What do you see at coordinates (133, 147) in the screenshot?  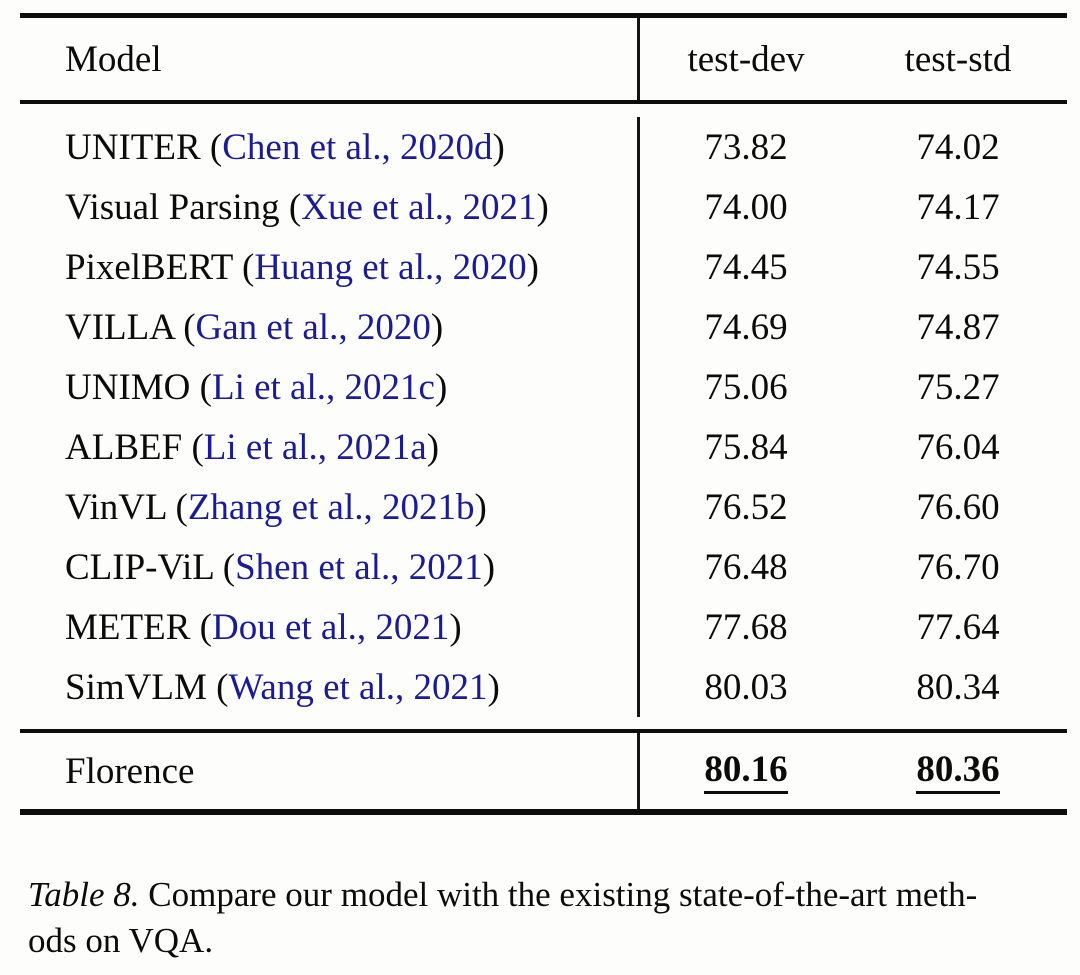 I see `model-name: UNITER` at bounding box center [133, 147].